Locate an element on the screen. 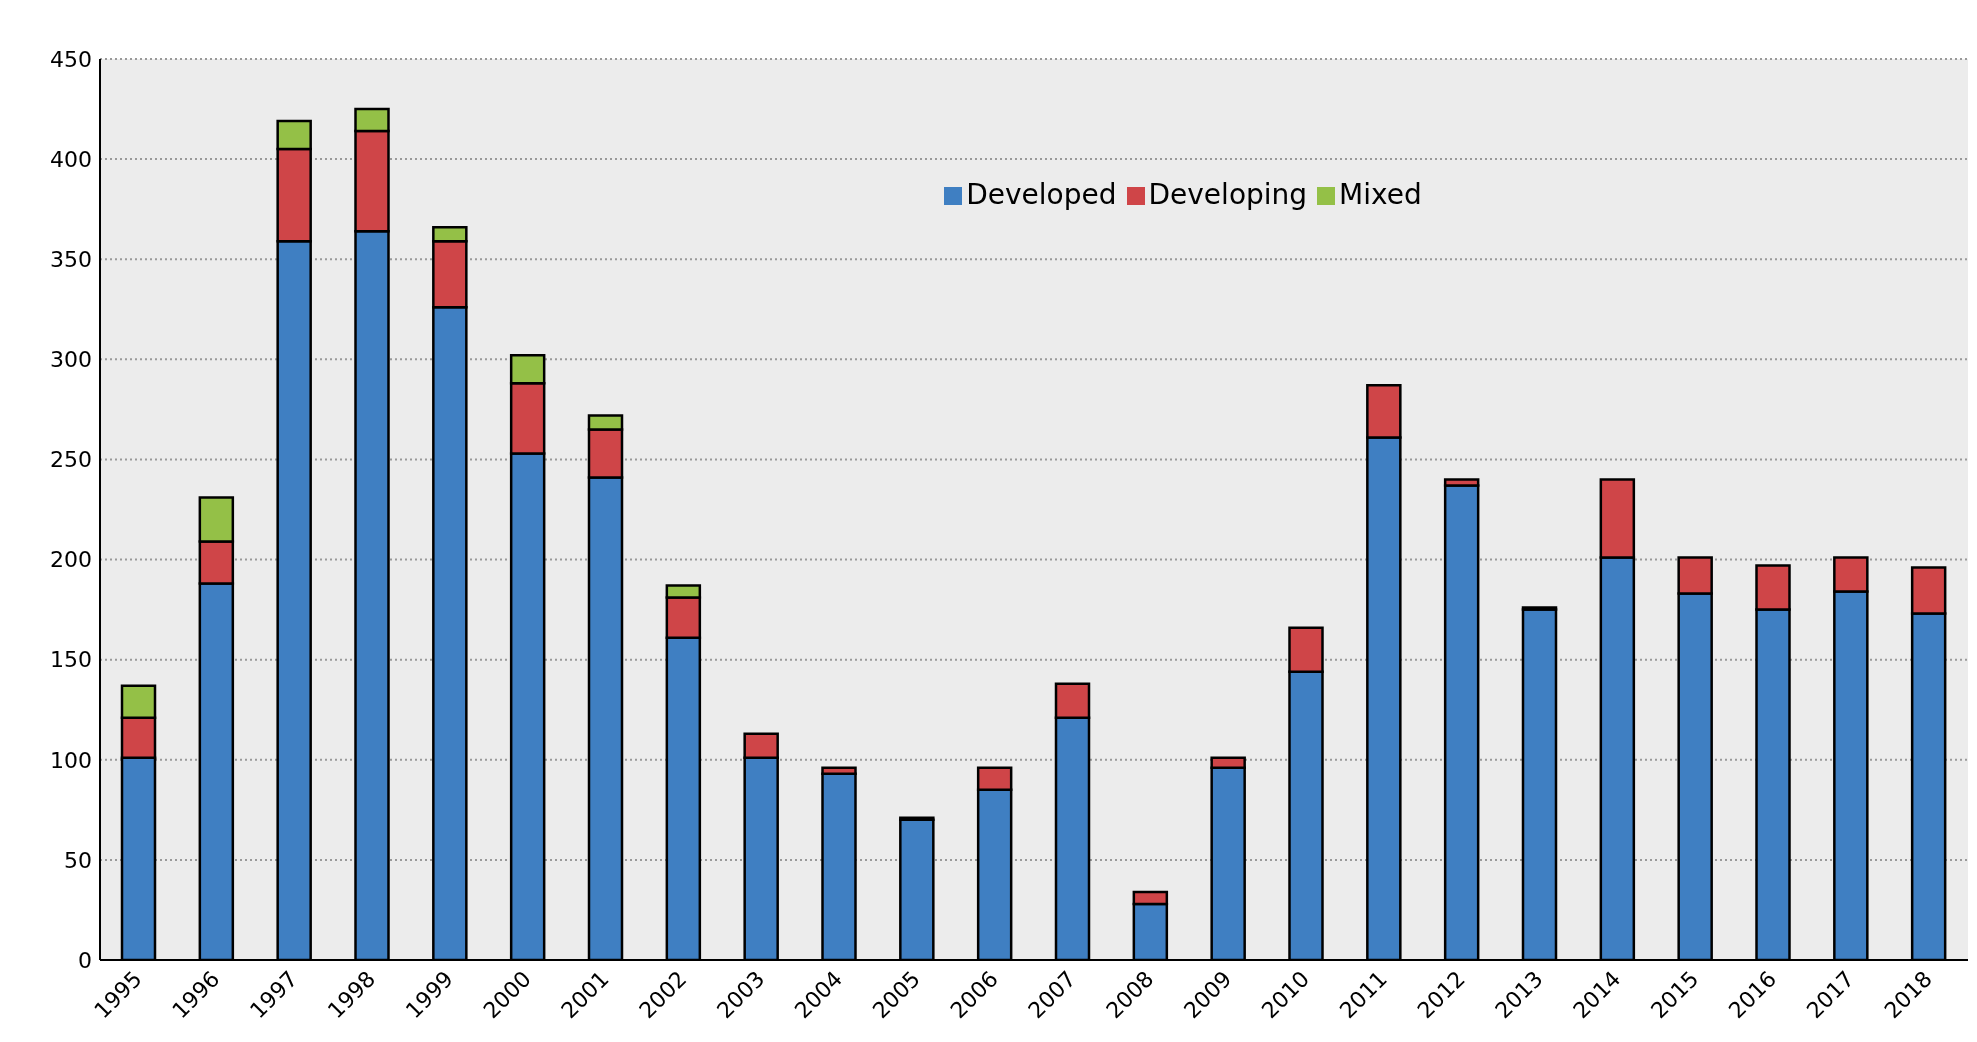 The width and height of the screenshot is (1977, 1042). legend-label: Developing is located at coordinates (1228, 194).